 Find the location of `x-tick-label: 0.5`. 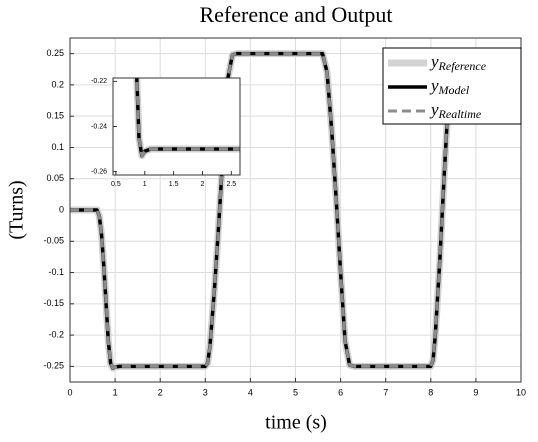

x-tick-label: 0.5 is located at coordinates (116, 184).